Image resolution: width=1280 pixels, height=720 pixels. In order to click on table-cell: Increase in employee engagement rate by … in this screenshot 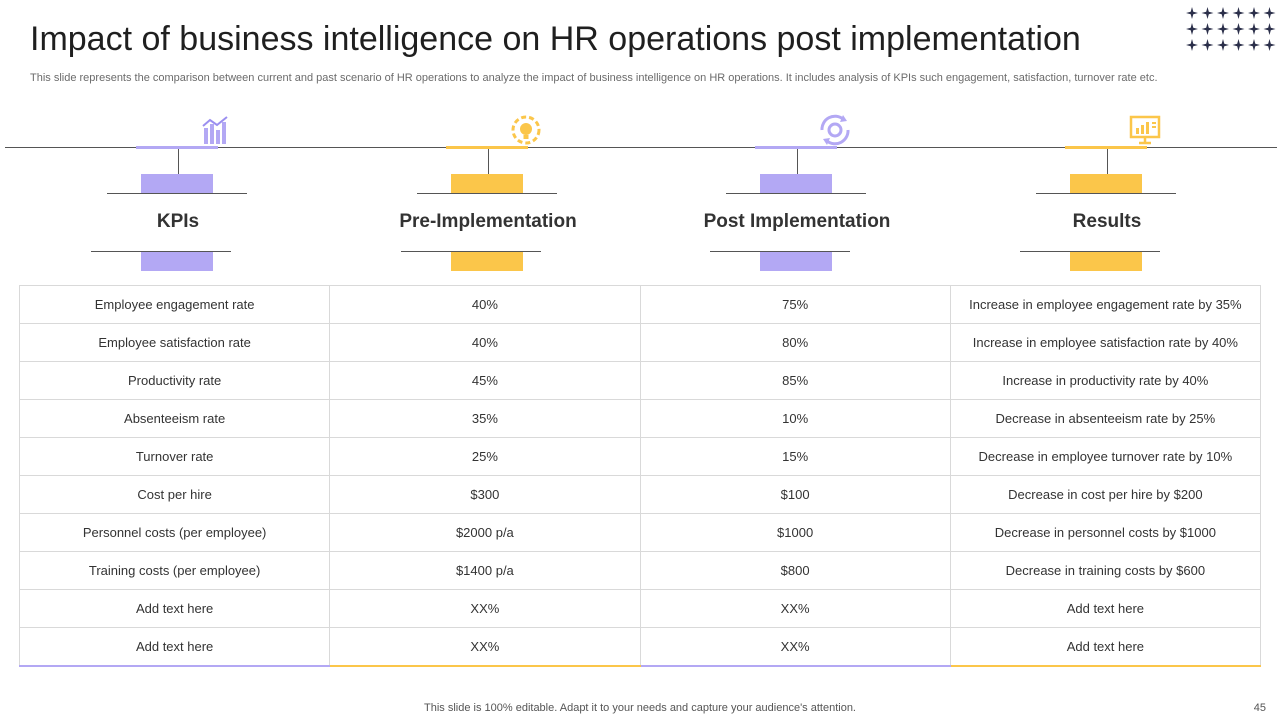, I will do `click(1105, 304)`.